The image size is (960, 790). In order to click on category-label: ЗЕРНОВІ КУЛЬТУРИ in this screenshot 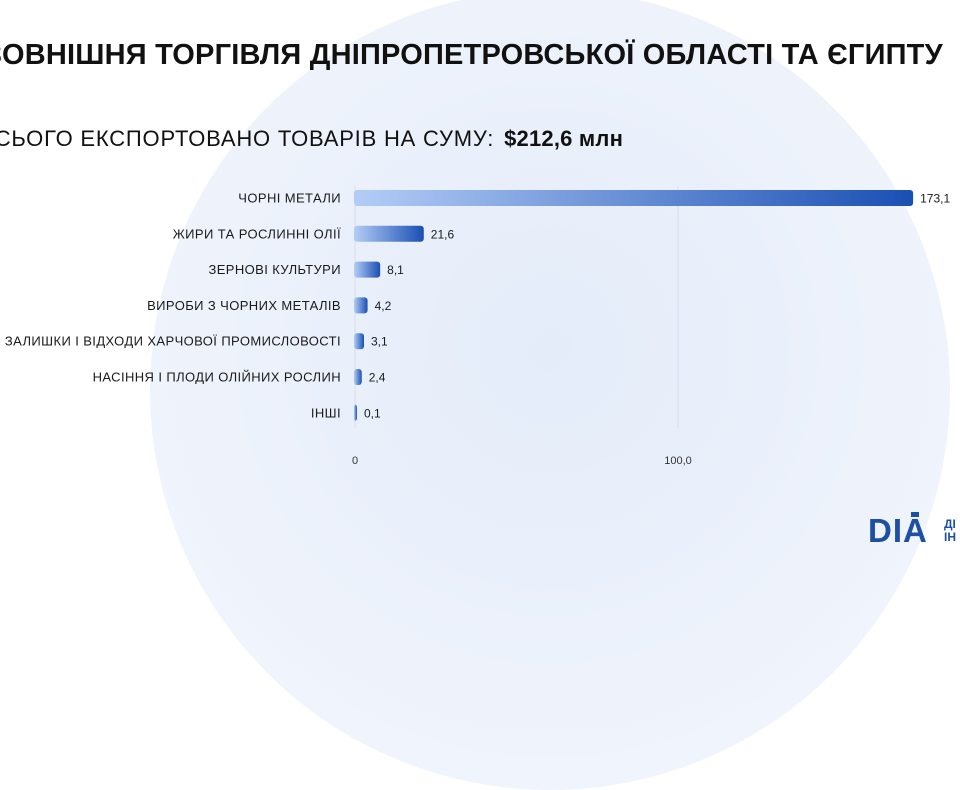, I will do `click(274, 269)`.